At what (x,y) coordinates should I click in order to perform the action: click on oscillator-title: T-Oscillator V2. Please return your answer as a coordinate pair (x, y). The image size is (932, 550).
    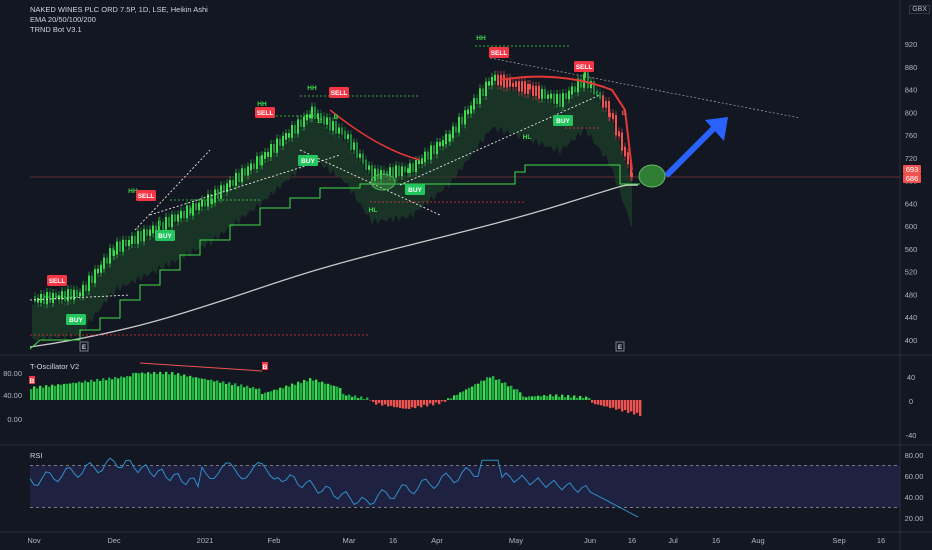
    Looking at the image, I should click on (55, 366).